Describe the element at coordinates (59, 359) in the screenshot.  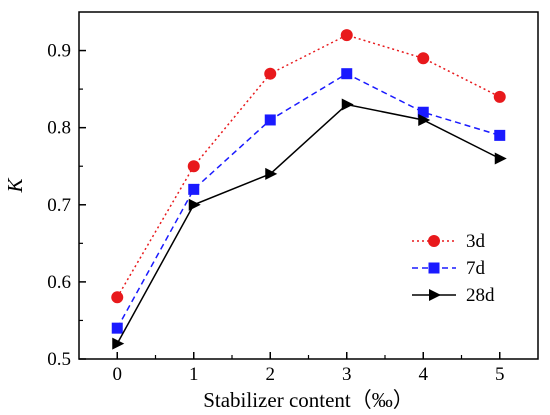
I see `y-tick-label: 0.5` at that location.